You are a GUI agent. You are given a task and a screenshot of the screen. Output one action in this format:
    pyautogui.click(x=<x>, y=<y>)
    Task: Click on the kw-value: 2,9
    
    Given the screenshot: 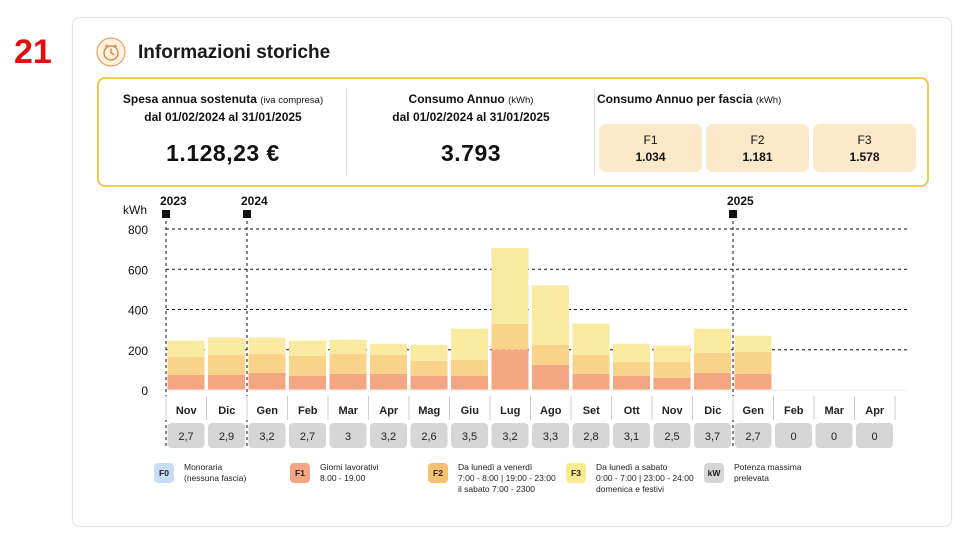 What is the action you would take?
    pyautogui.click(x=226, y=437)
    